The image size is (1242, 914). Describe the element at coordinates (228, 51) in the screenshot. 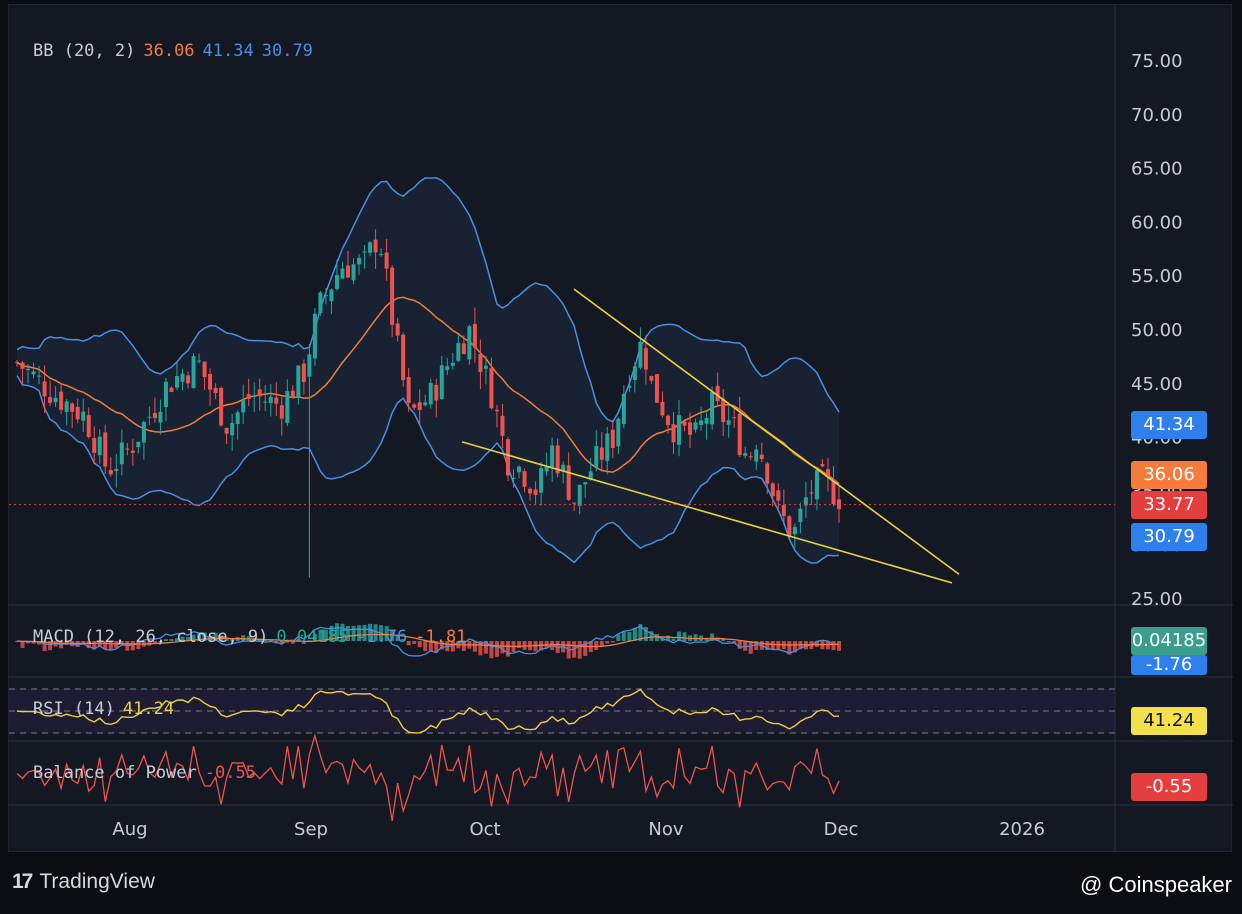

I see `bb-upper-value: 41.34` at that location.